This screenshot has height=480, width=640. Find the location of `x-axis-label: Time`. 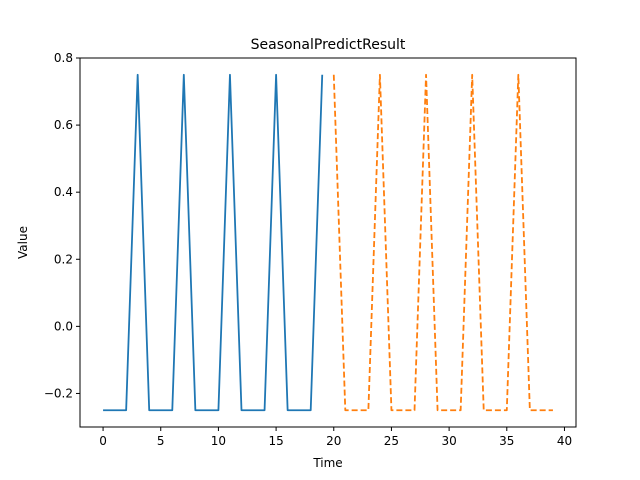

x-axis-label: Time is located at coordinates (327, 463).